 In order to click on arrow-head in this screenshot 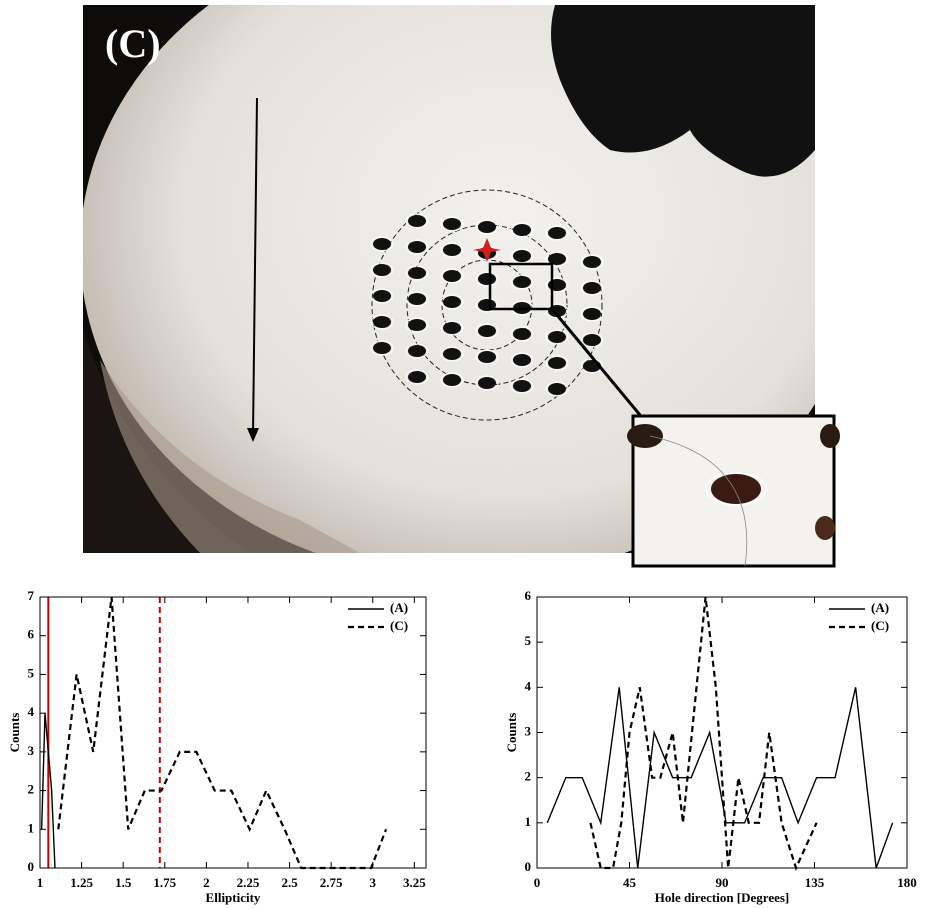, I will do `click(253, 435)`.